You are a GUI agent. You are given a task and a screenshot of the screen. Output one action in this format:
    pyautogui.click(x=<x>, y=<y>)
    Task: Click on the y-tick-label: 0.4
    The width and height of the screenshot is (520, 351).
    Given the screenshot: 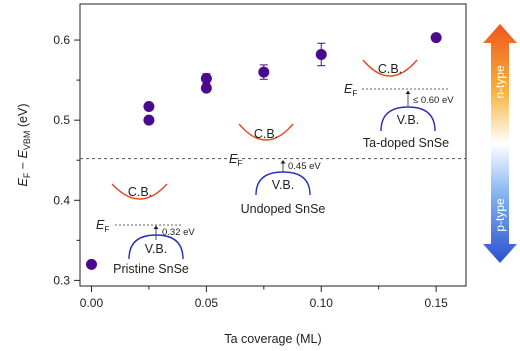 What is the action you would take?
    pyautogui.click(x=61, y=200)
    